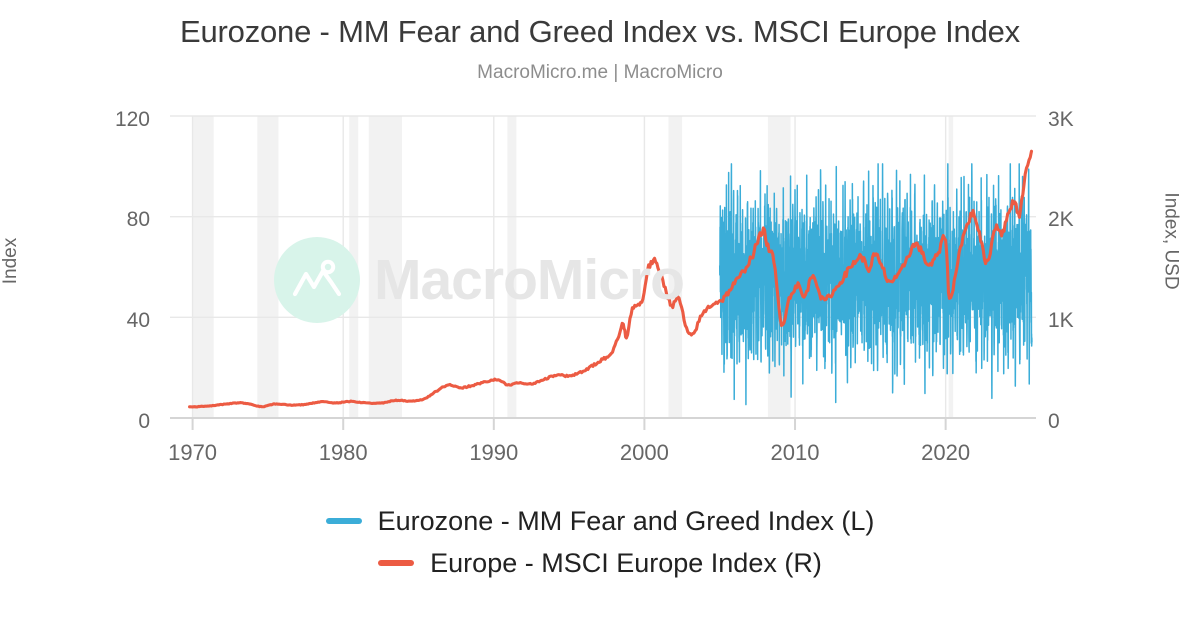 The image size is (1200, 630). I want to click on legend-label-fear-greed: Eurozone - MM Fear and Greed Index (L), so click(626, 520).